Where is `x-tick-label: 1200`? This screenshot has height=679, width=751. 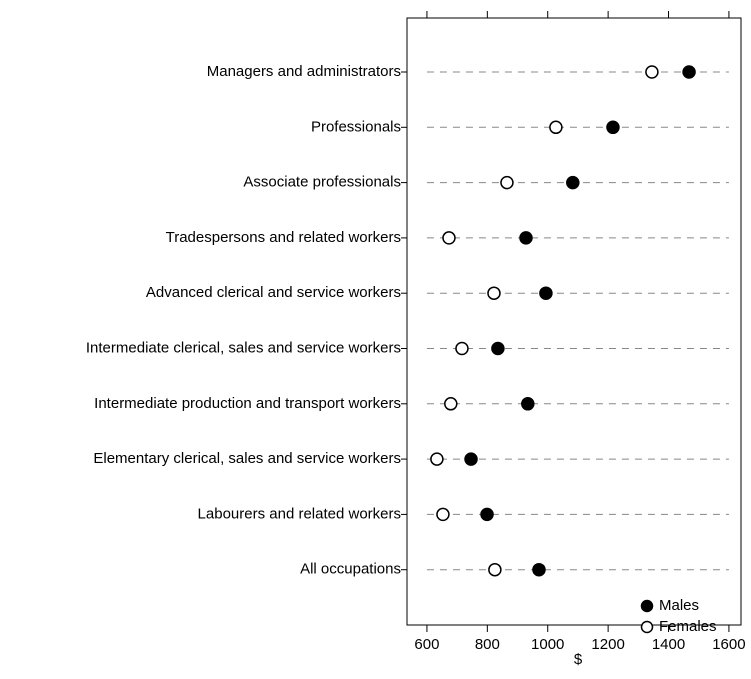 x-tick-label: 1200 is located at coordinates (607, 644).